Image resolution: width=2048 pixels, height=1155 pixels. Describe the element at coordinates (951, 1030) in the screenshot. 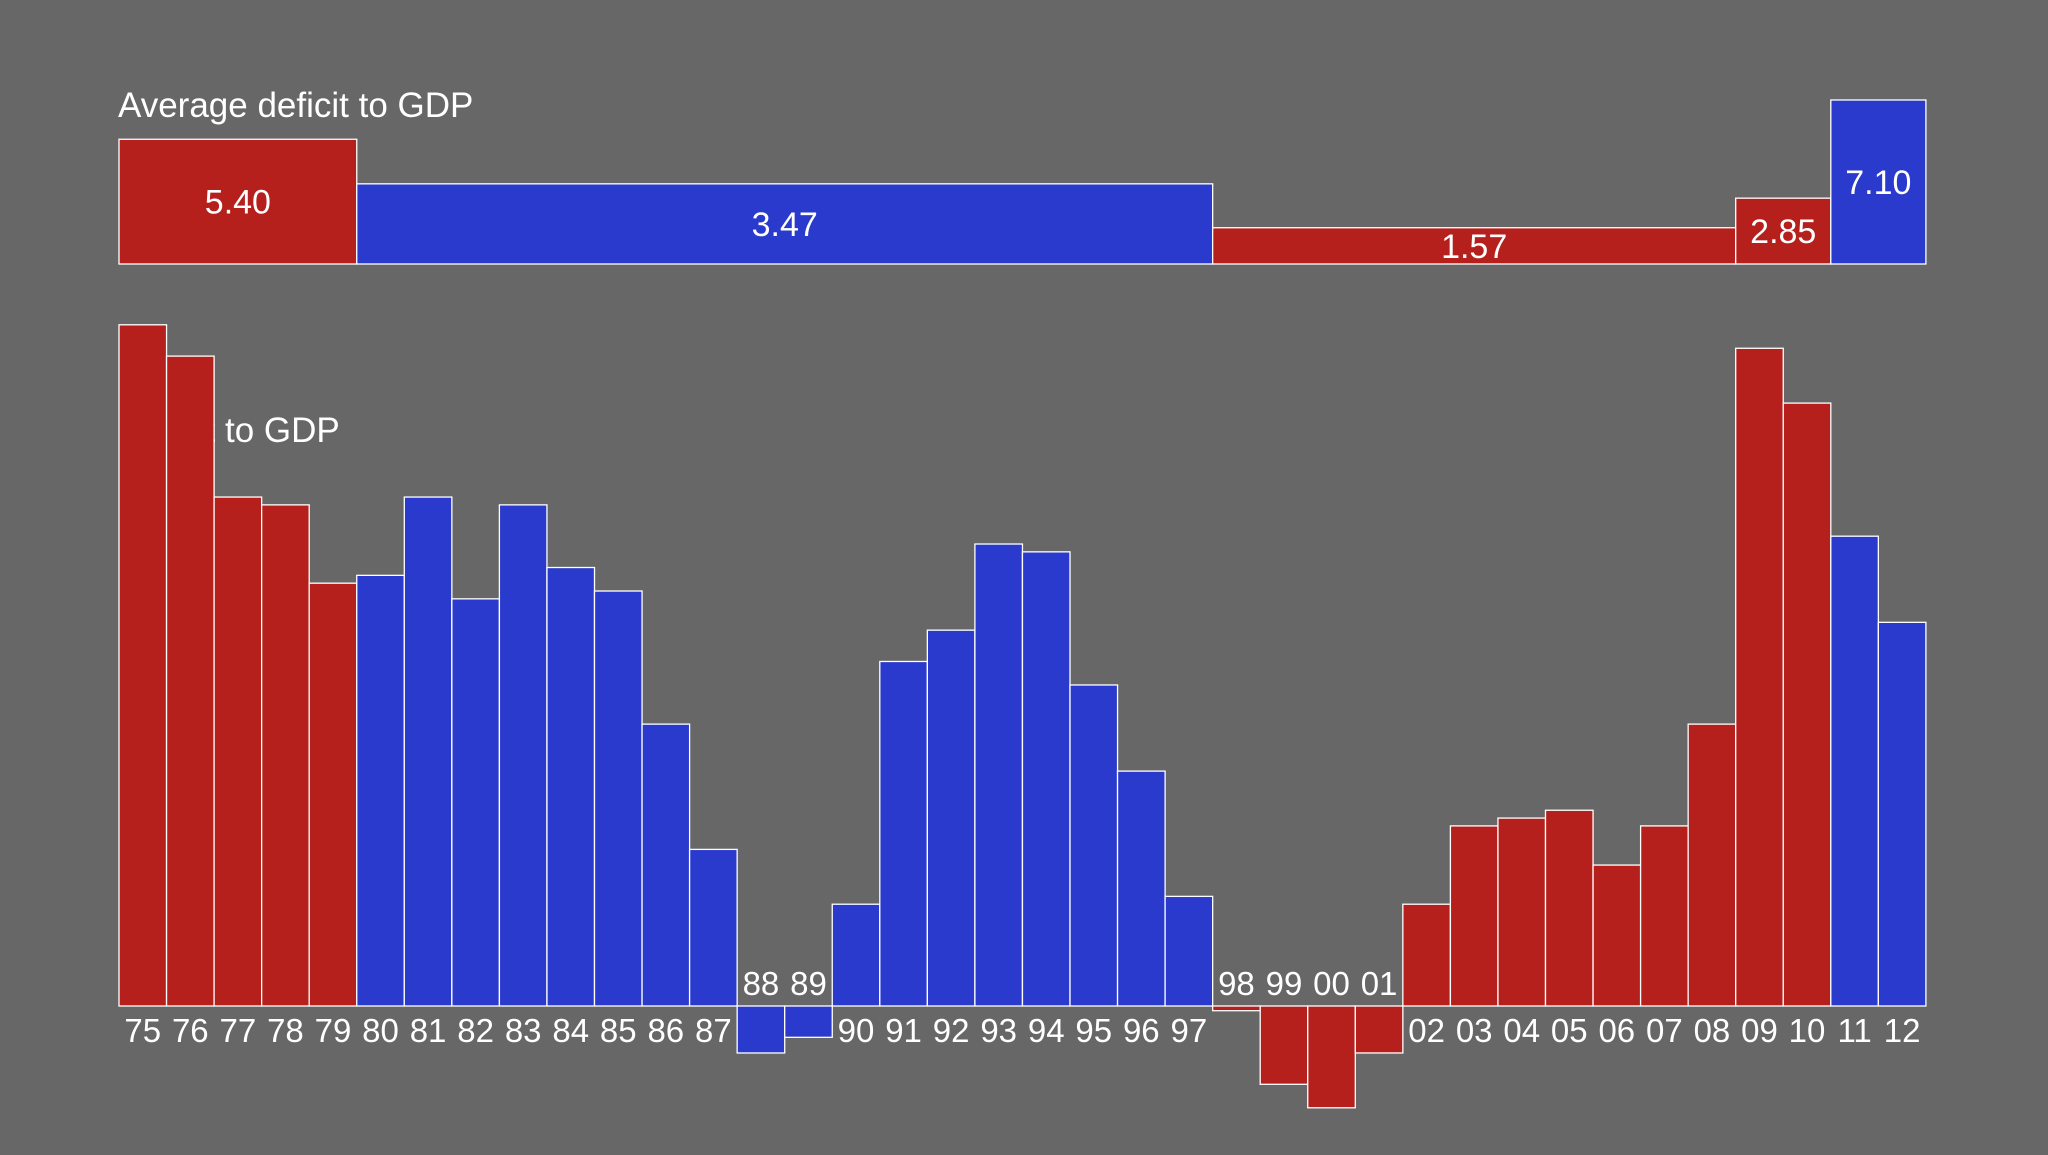

I see `year-tick-92: 92` at that location.